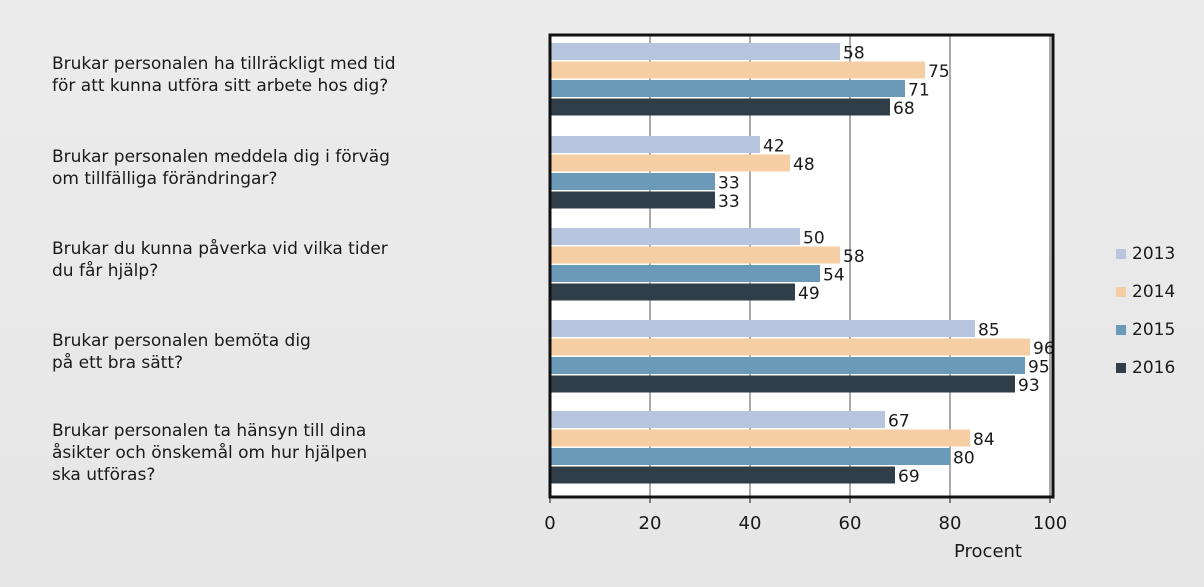 The image size is (1204, 587). What do you see at coordinates (950, 523) in the screenshot?
I see `x-tick-label-80: 80` at bounding box center [950, 523].